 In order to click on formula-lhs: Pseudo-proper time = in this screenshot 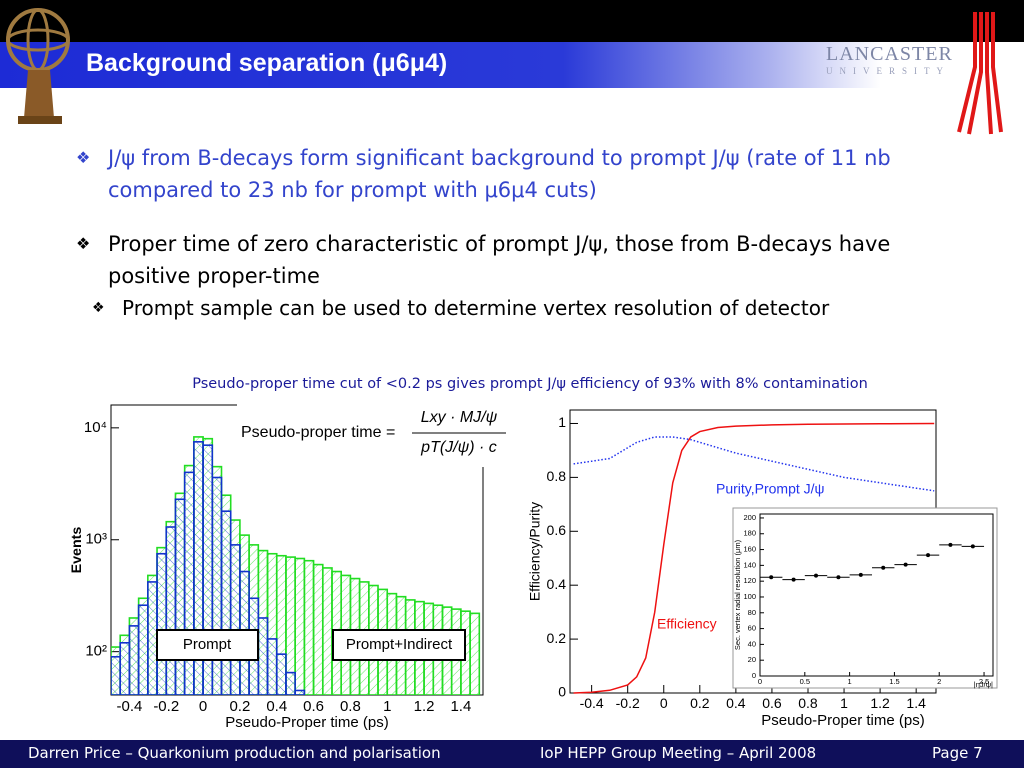, I will do `click(318, 432)`.